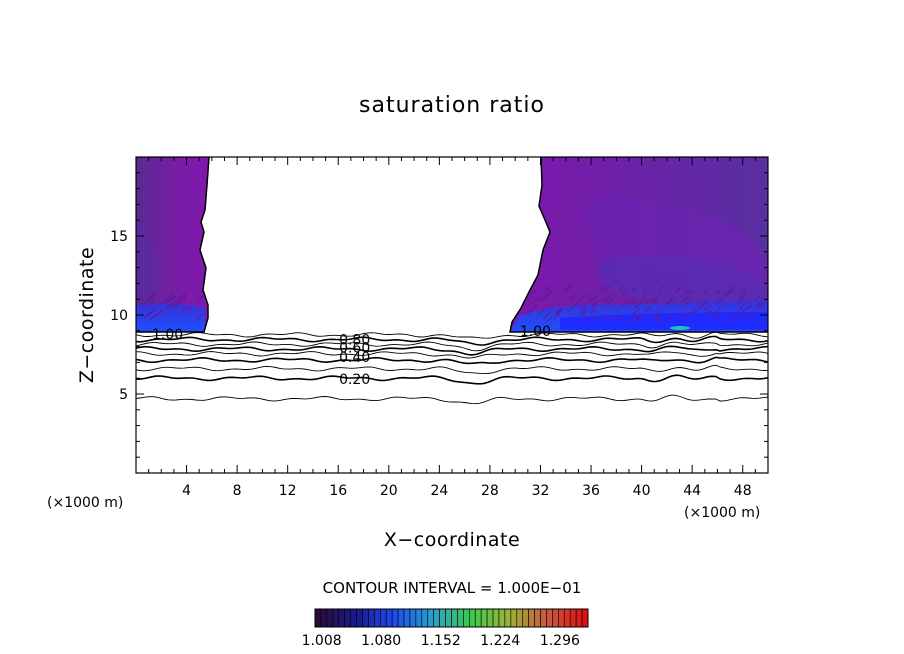 The image size is (904, 654). I want to click on plume-right-lower, so click(684, 282).